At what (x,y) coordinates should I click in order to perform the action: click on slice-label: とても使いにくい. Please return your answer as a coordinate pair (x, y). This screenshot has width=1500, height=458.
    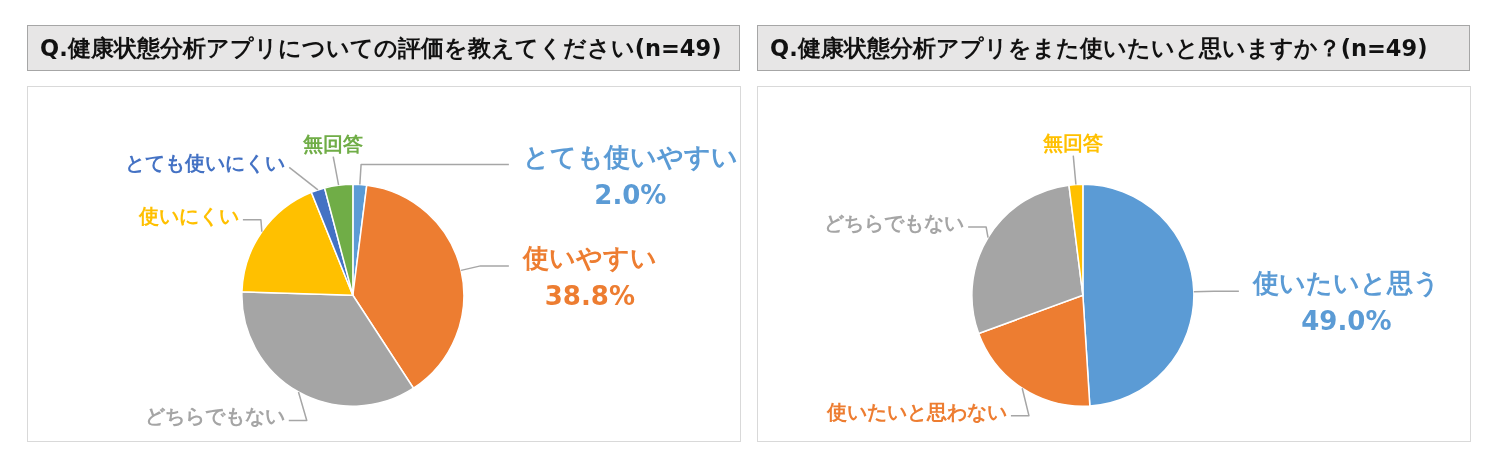
    Looking at the image, I should click on (205, 163).